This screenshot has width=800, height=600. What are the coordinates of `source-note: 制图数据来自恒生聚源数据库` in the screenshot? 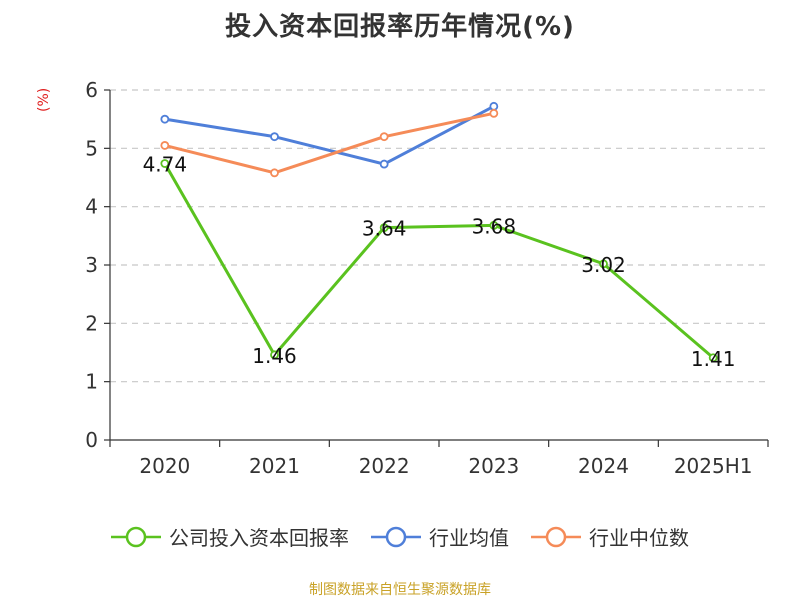 It's located at (400, 590).